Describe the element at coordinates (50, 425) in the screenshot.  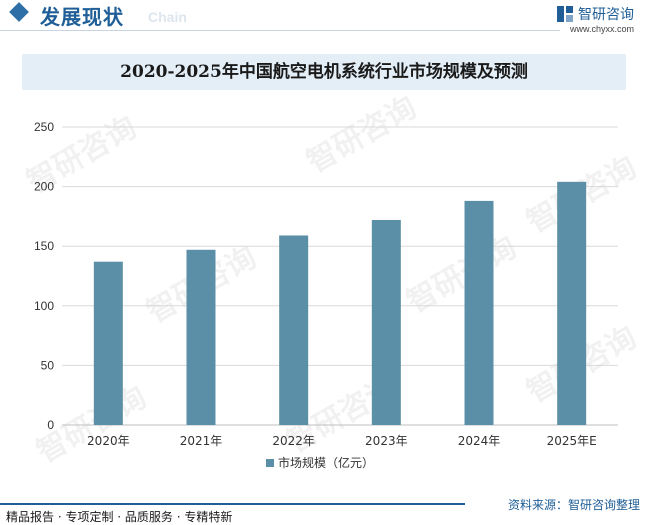
I see `y-tick-label: 0` at that location.